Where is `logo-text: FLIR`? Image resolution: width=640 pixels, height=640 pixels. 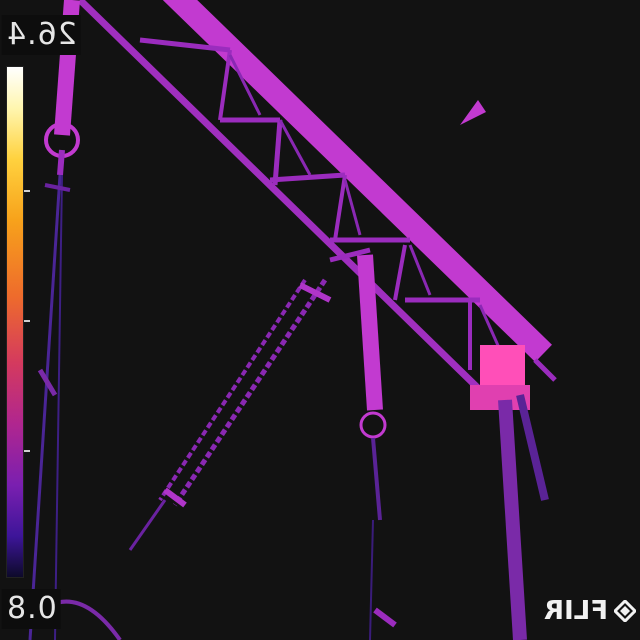
logo-text: FLIR is located at coordinates (576, 611).